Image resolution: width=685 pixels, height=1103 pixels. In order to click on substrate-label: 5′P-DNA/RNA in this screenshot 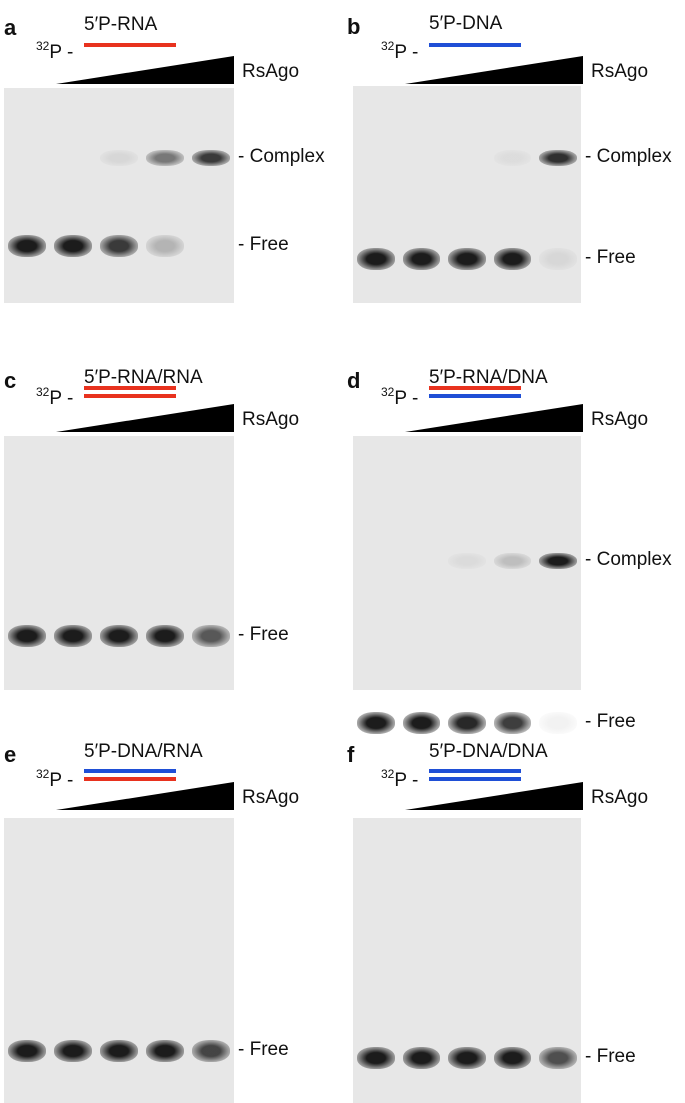, I will do `click(143, 751)`.